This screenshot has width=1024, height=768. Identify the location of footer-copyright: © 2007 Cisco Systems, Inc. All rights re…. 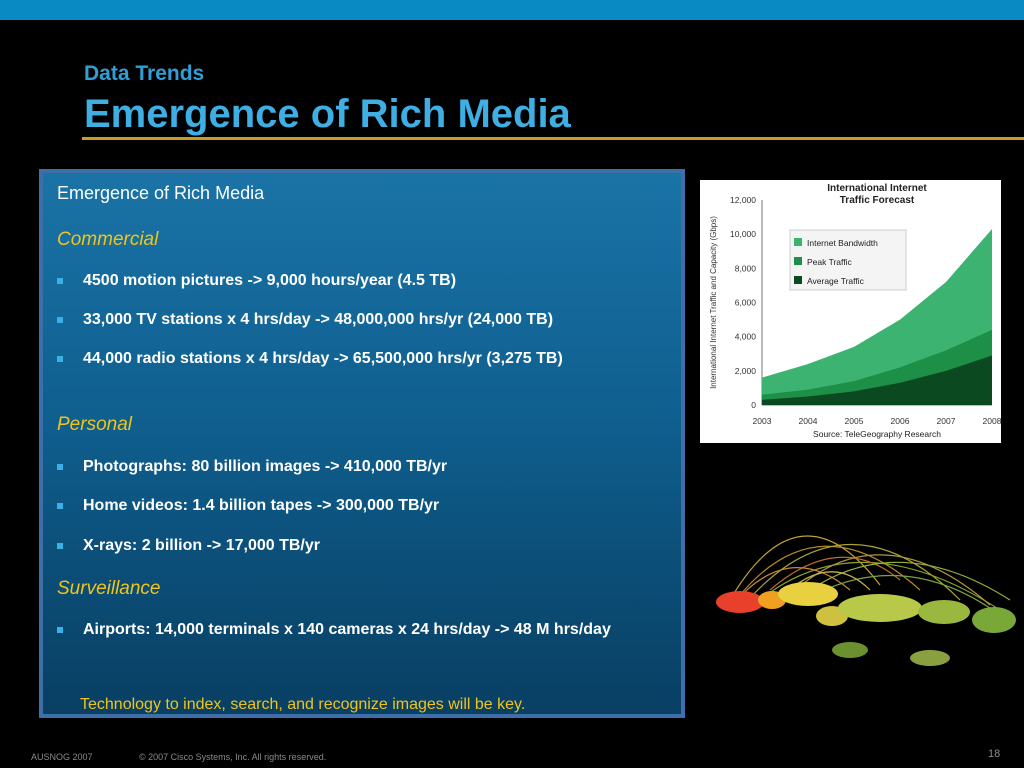
(233, 757).